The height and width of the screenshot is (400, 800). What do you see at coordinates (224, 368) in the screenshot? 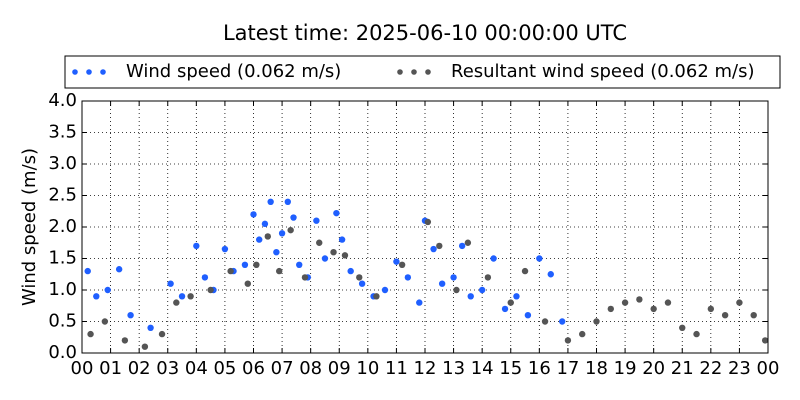
I see `x-tick-label: 05` at bounding box center [224, 368].